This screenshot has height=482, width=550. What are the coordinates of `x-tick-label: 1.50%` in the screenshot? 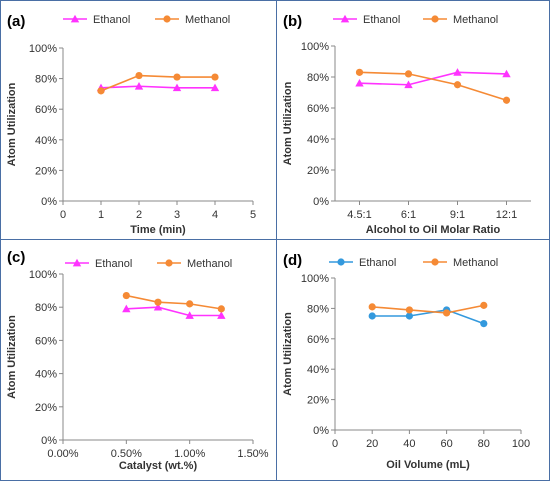 It's located at (252, 454).